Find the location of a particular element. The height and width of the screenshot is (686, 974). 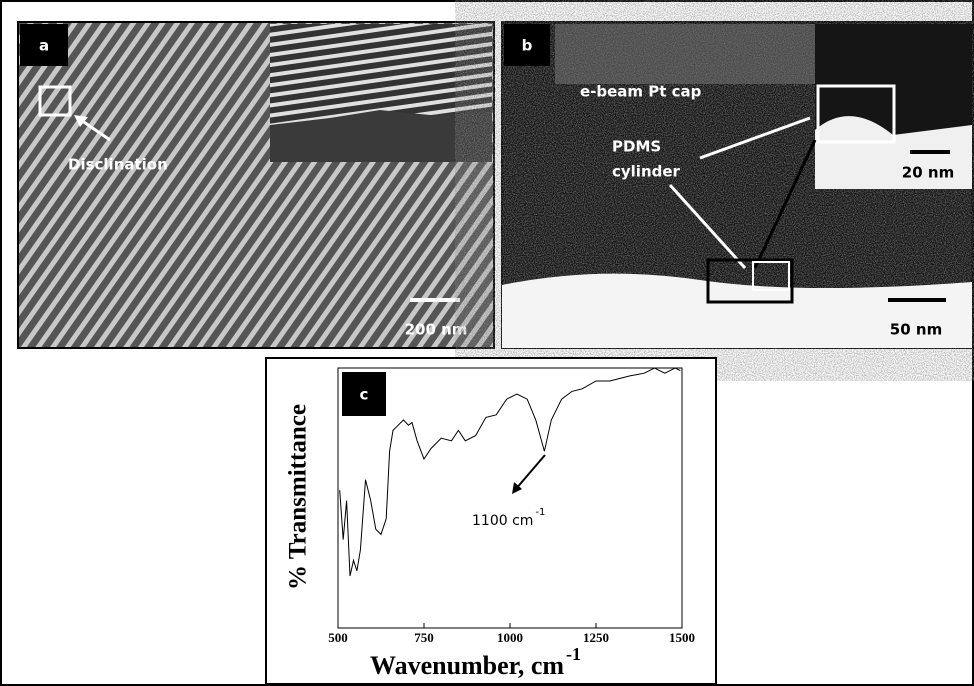

x-tick-label: 1250 is located at coordinates (596, 637).